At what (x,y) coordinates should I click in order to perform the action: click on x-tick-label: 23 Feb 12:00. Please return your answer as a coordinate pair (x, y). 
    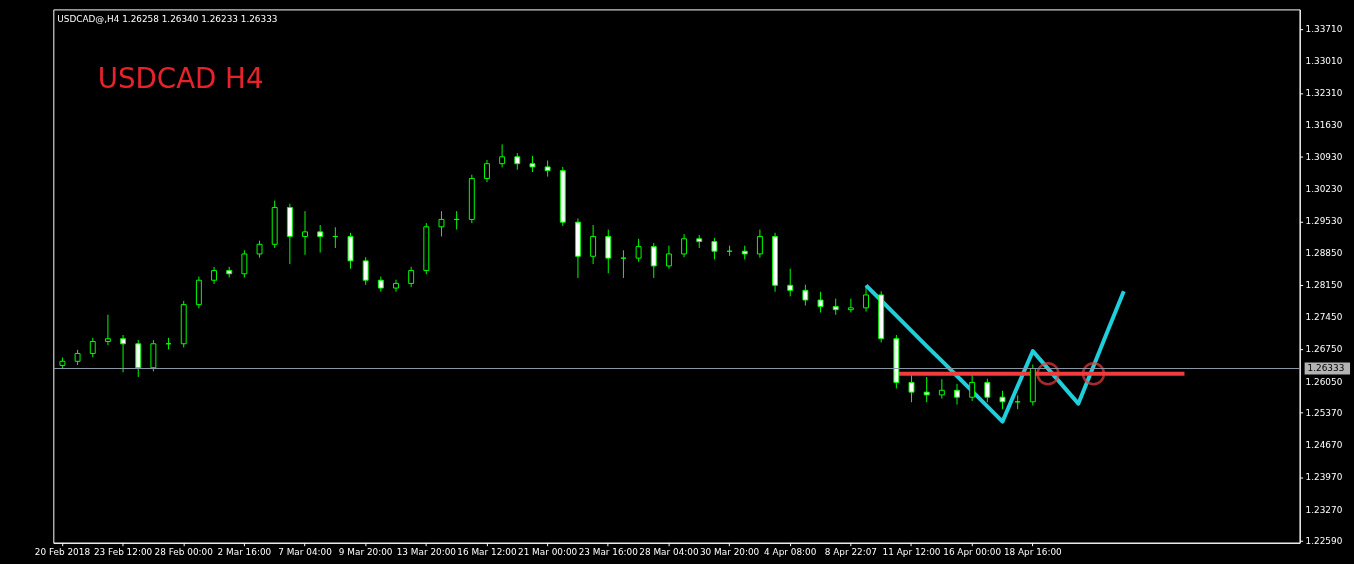
    Looking at the image, I should click on (123, 552).